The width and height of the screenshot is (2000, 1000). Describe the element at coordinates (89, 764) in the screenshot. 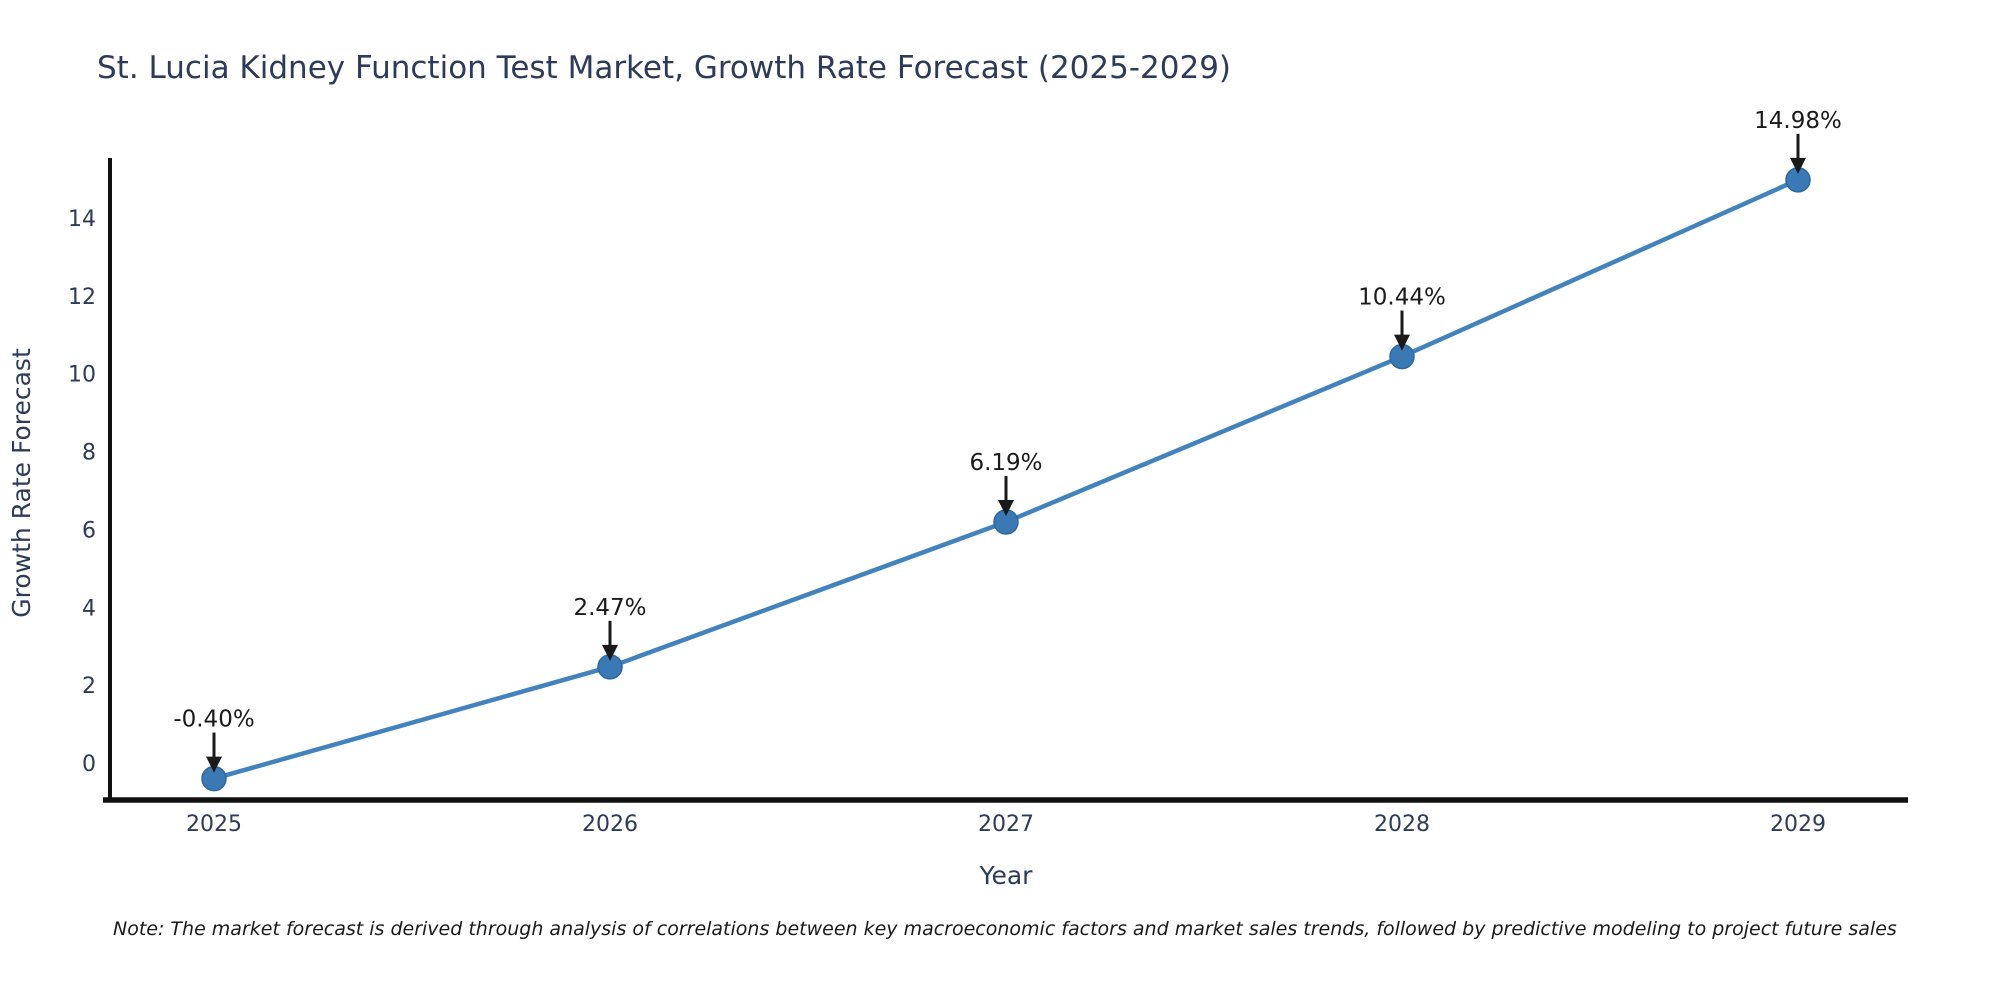

I see `y-tick-label: 0` at that location.